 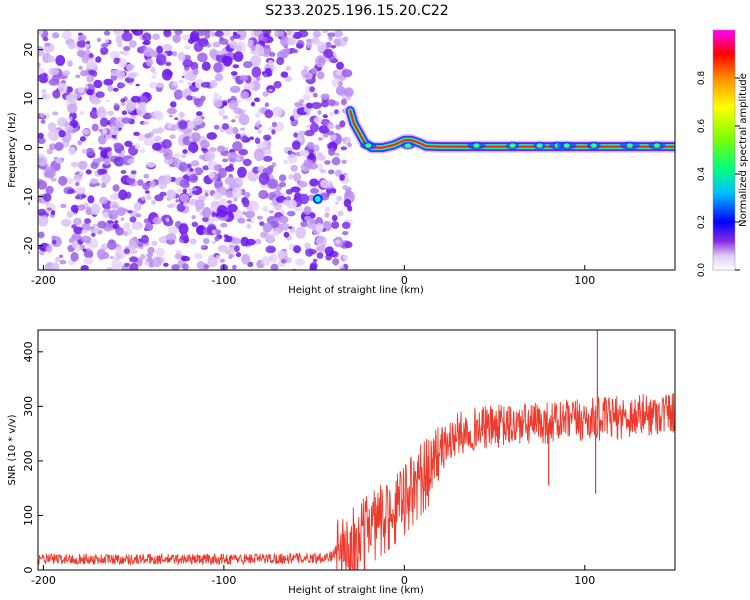 What do you see at coordinates (28, 246) in the screenshot?
I see `y-tick-label: -20` at bounding box center [28, 246].